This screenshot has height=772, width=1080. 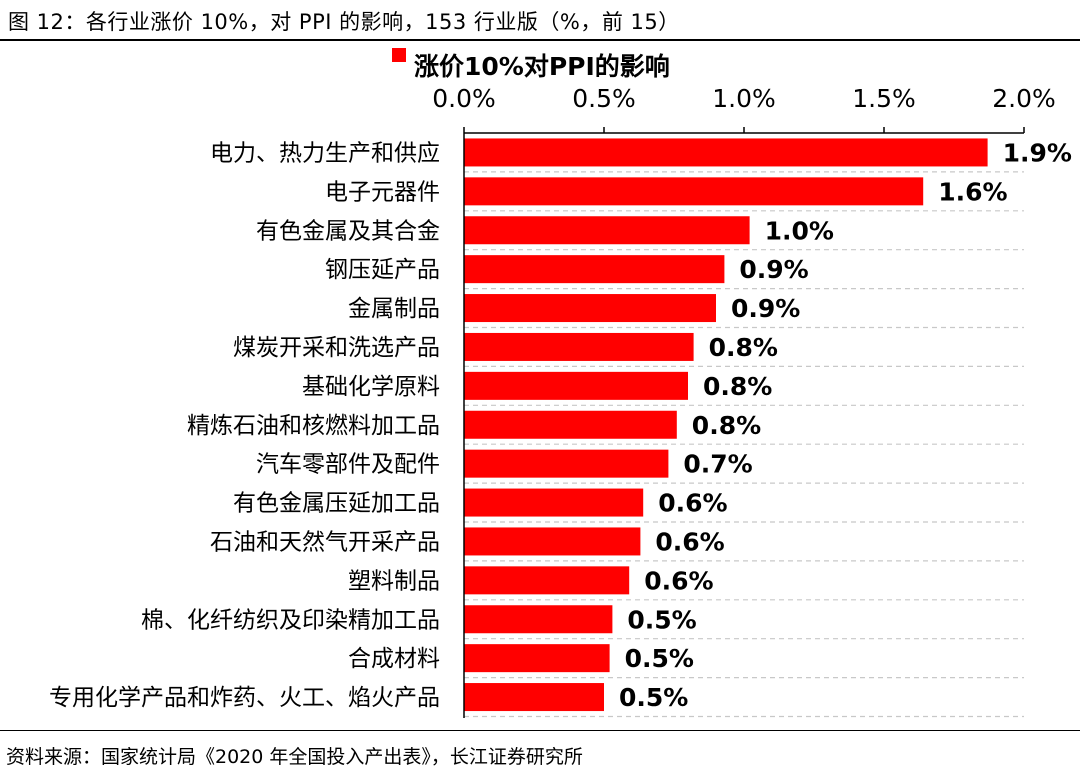 I want to click on category-label: 电力、热力生产和供应, so click(x=325, y=153).